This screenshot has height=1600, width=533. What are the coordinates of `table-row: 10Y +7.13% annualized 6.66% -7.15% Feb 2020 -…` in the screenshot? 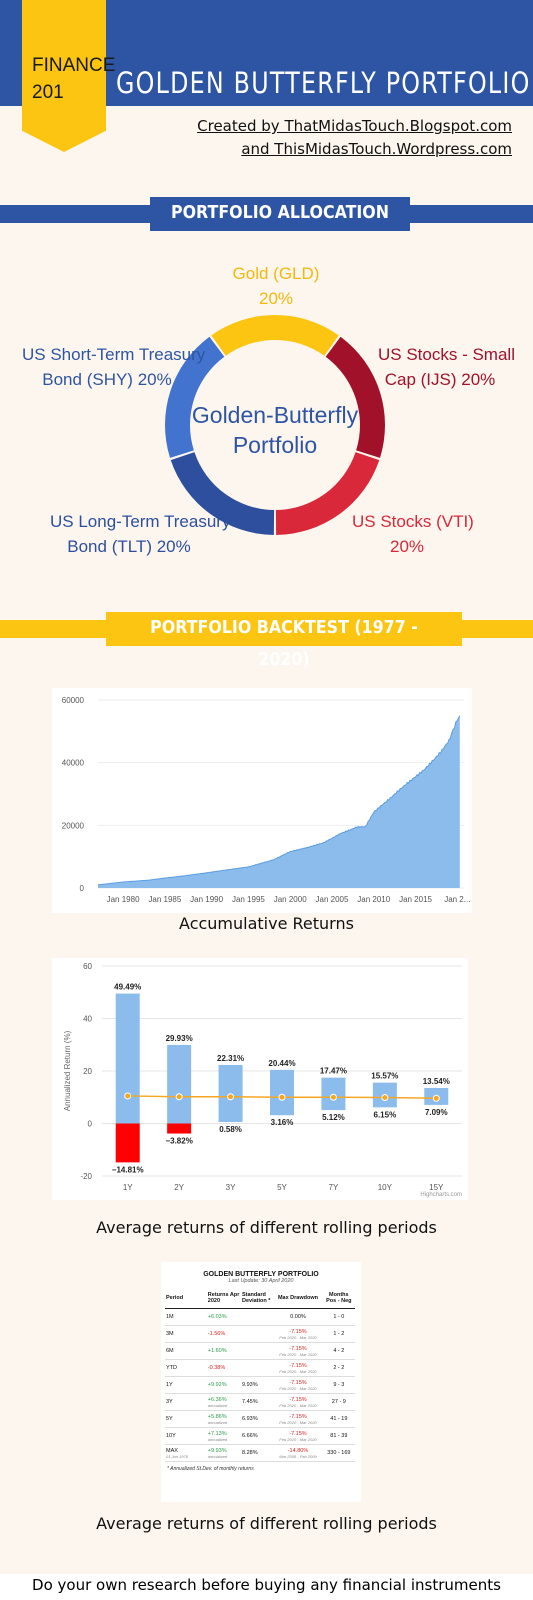 It's located at (260, 1436).